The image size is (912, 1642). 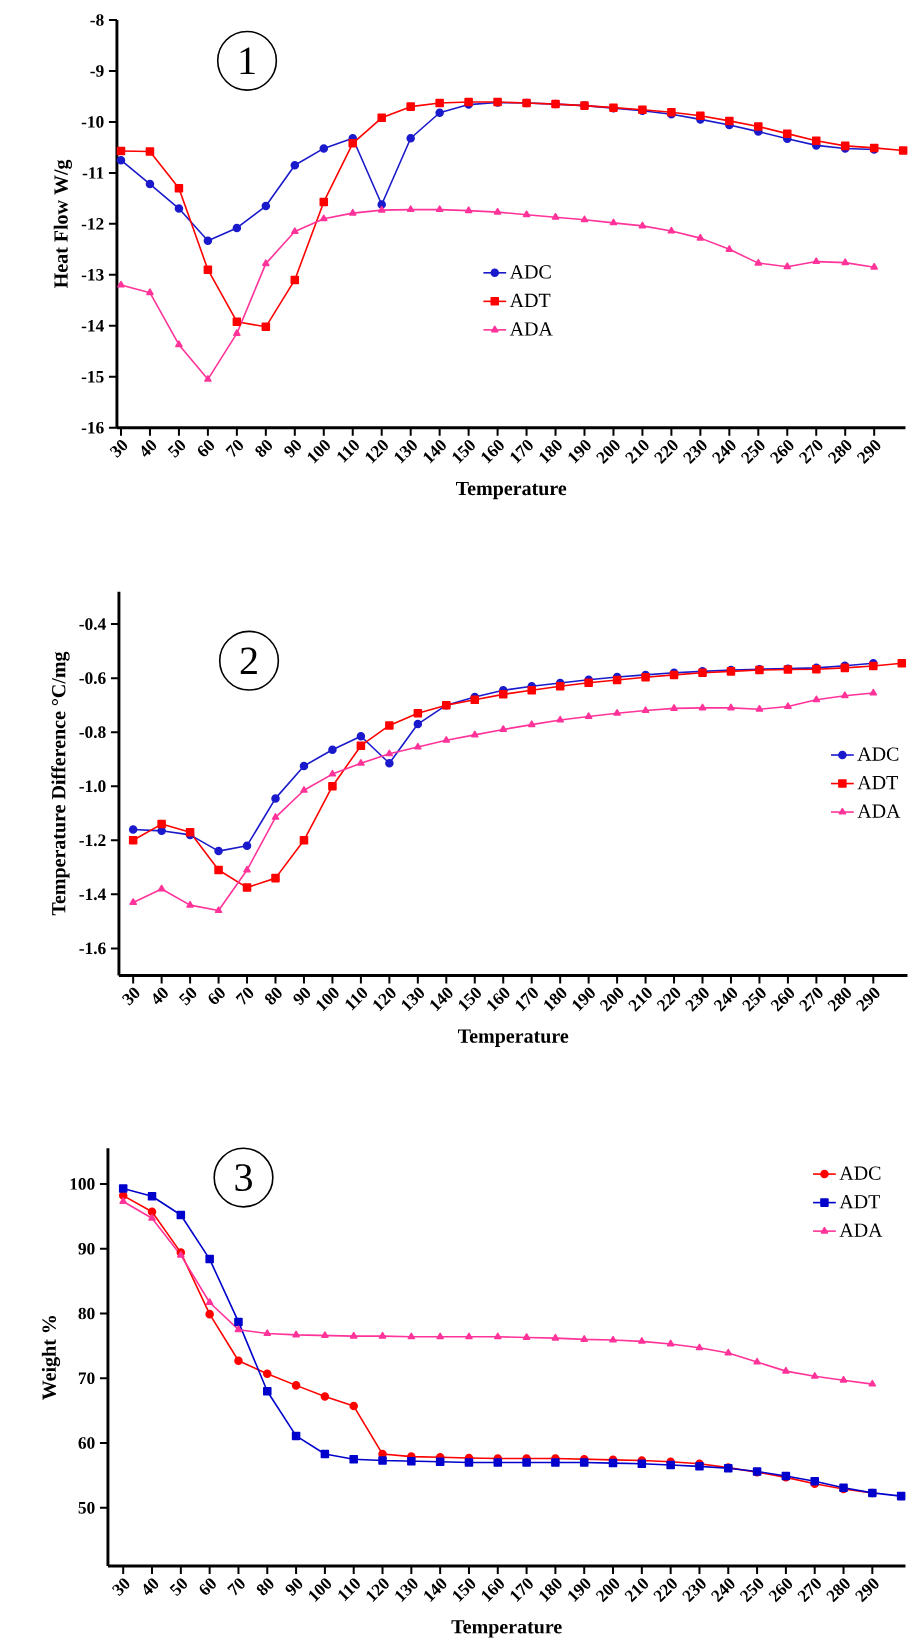 I want to click on y-tick-label: -8, so click(x=97, y=20).